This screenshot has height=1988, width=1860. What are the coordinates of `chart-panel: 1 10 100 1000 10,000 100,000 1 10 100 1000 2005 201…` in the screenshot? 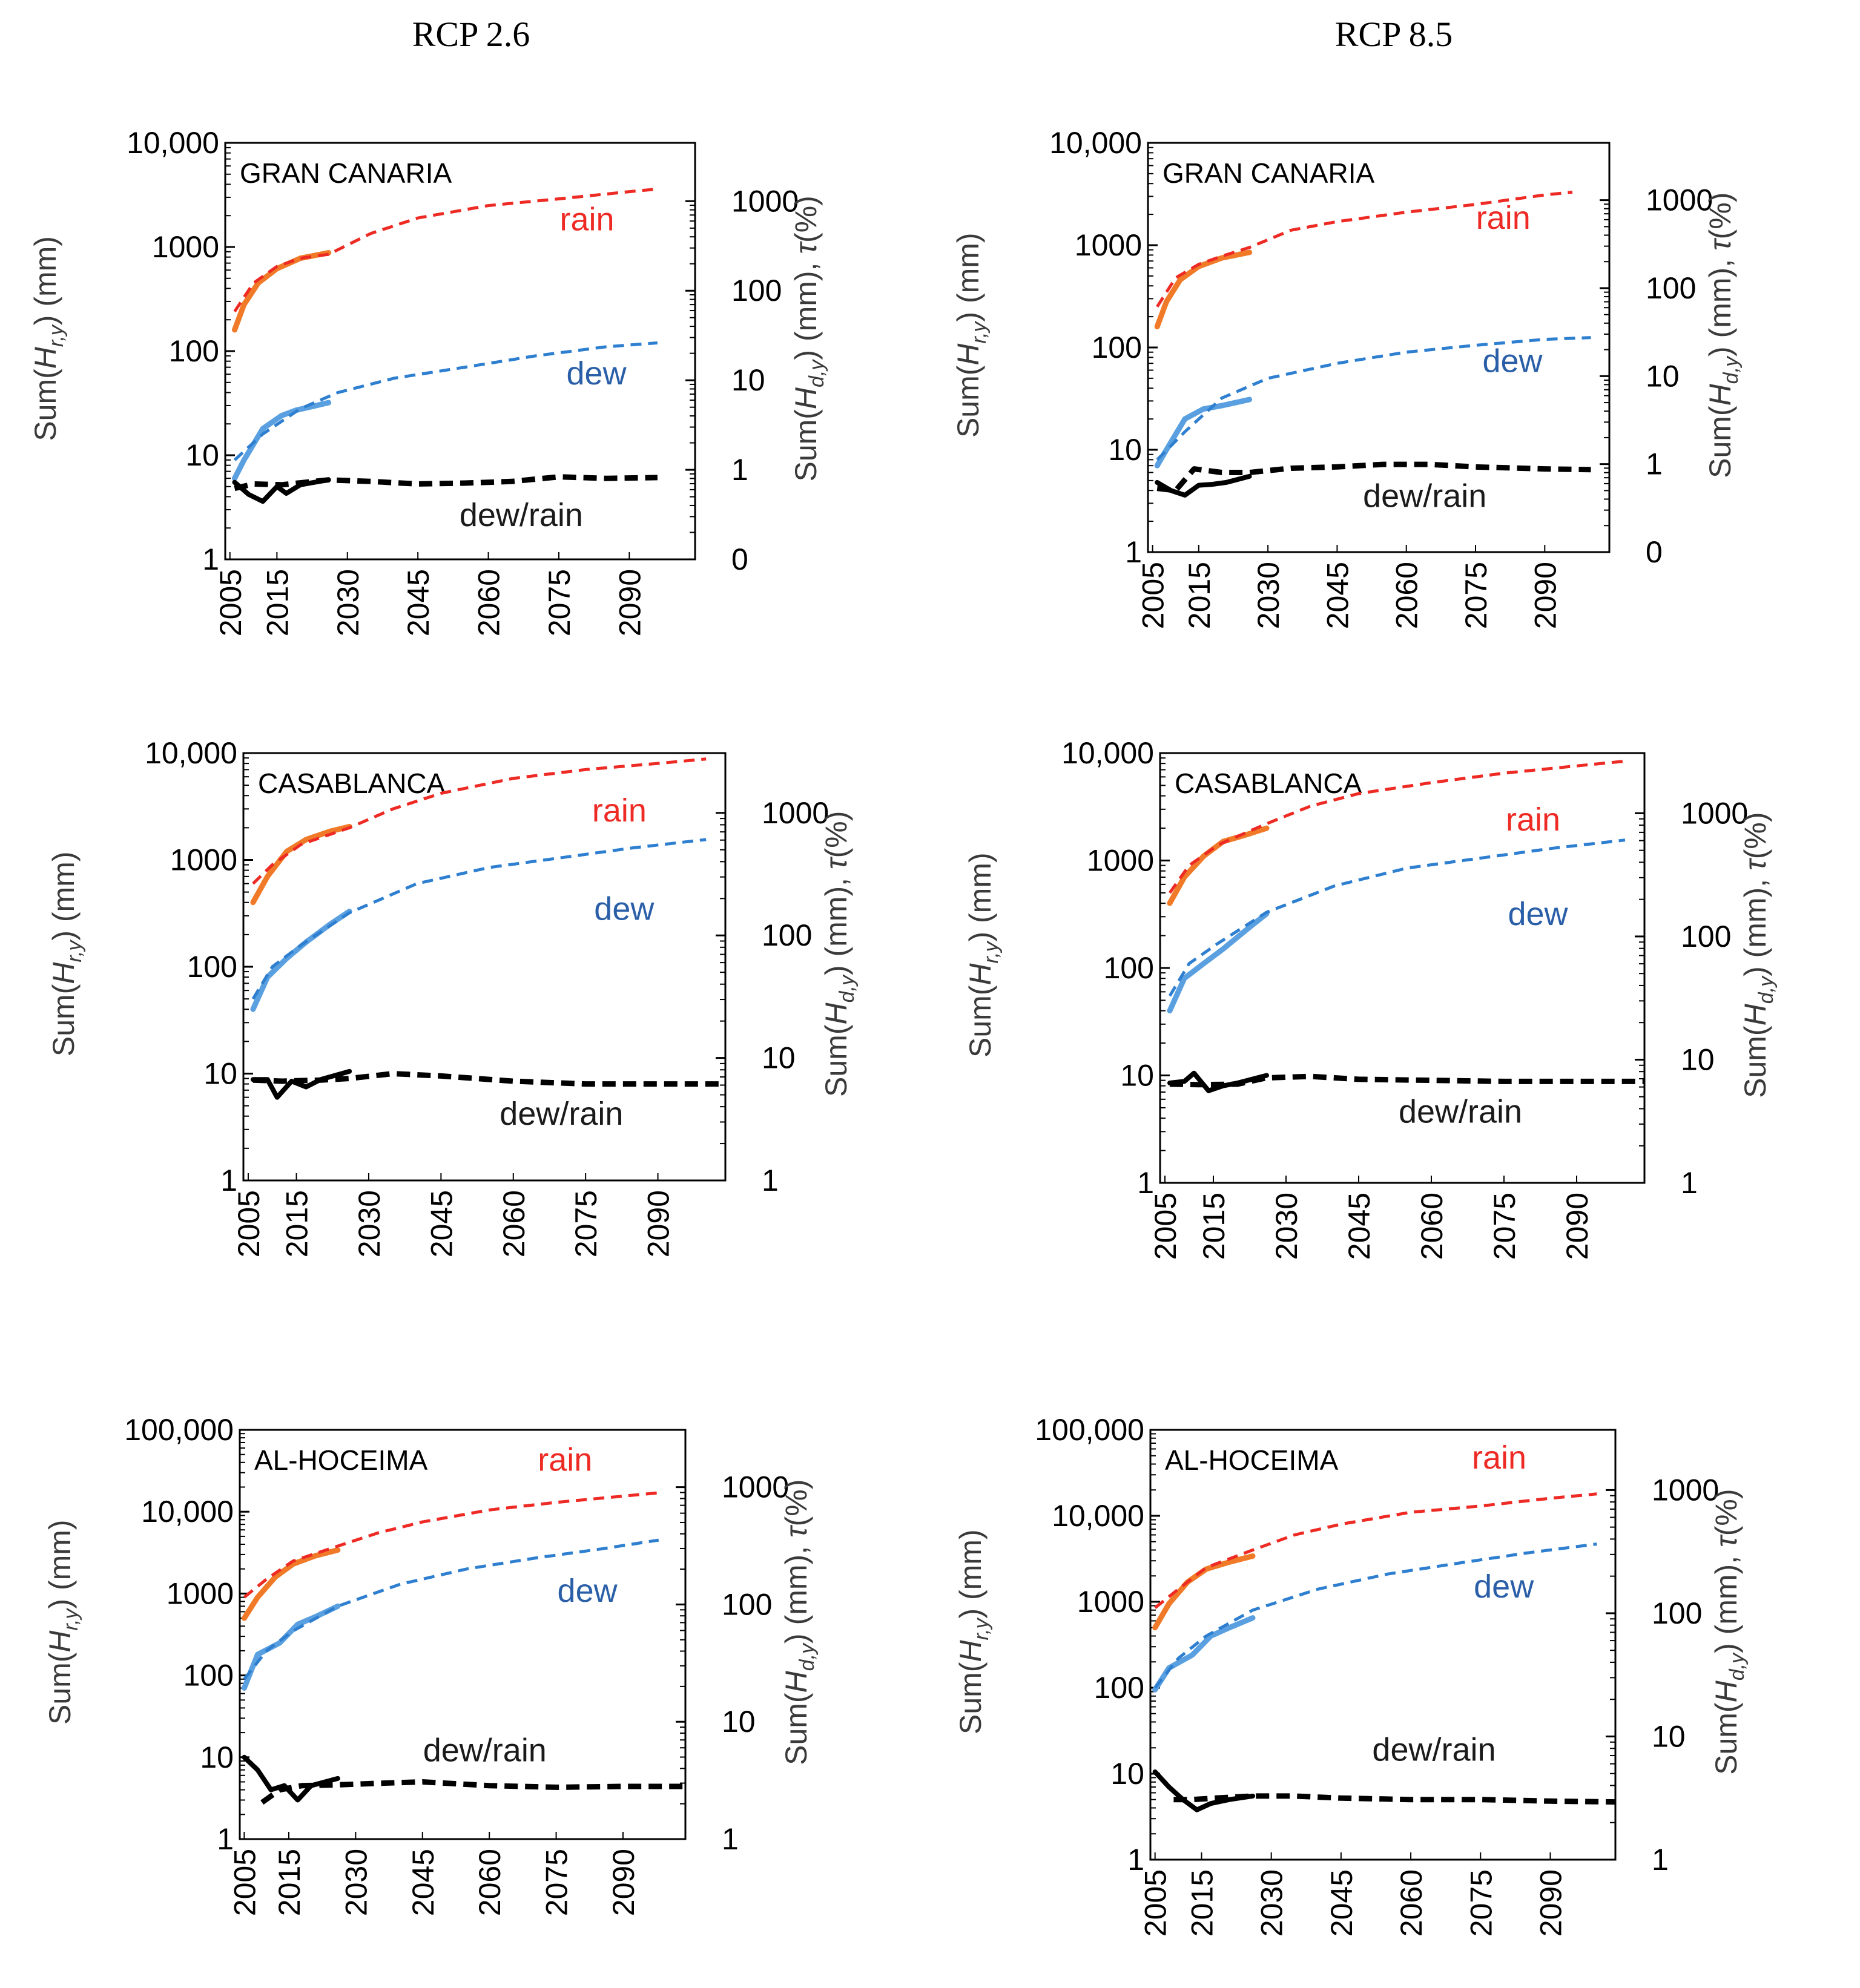 It's located at (431, 1664).